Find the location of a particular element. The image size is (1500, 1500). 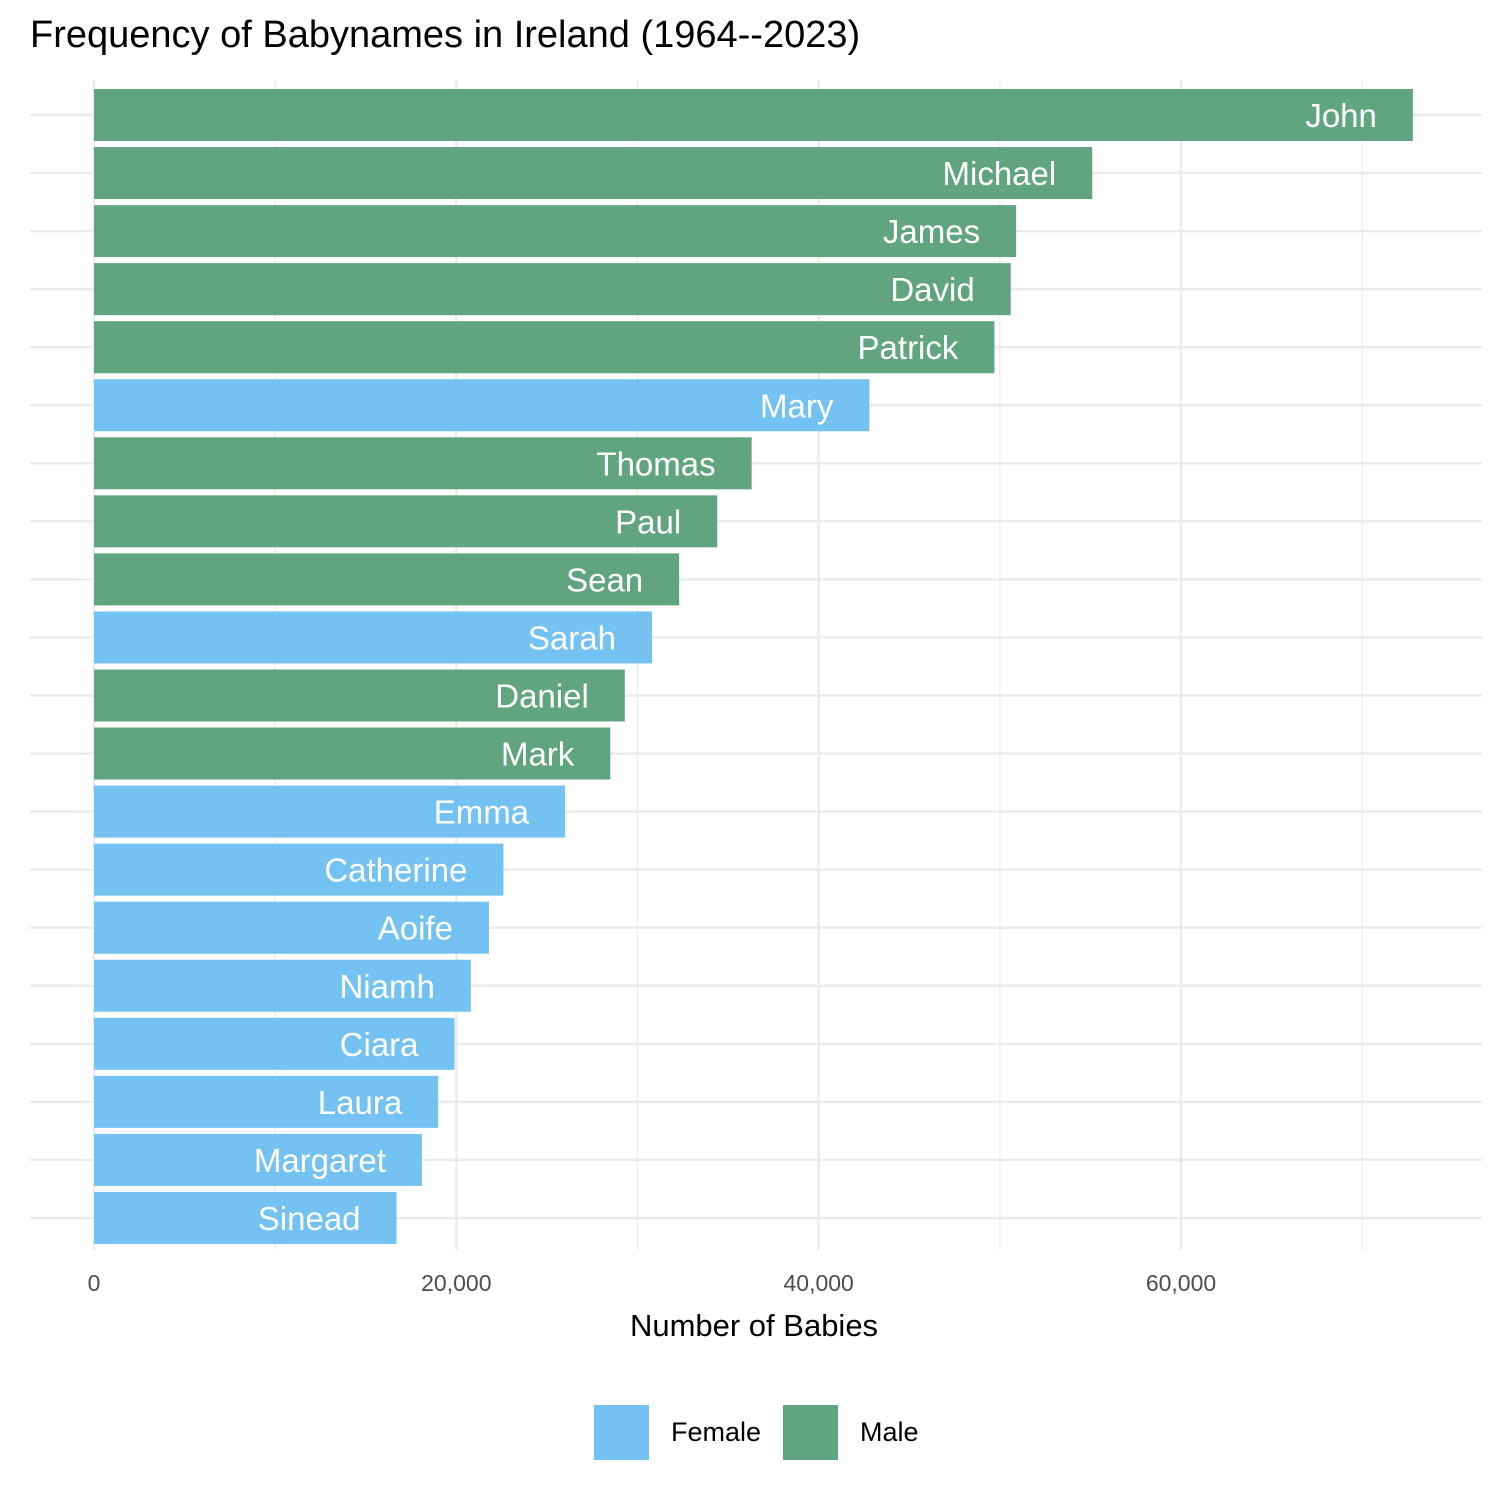

bar-david is located at coordinates (552, 289).